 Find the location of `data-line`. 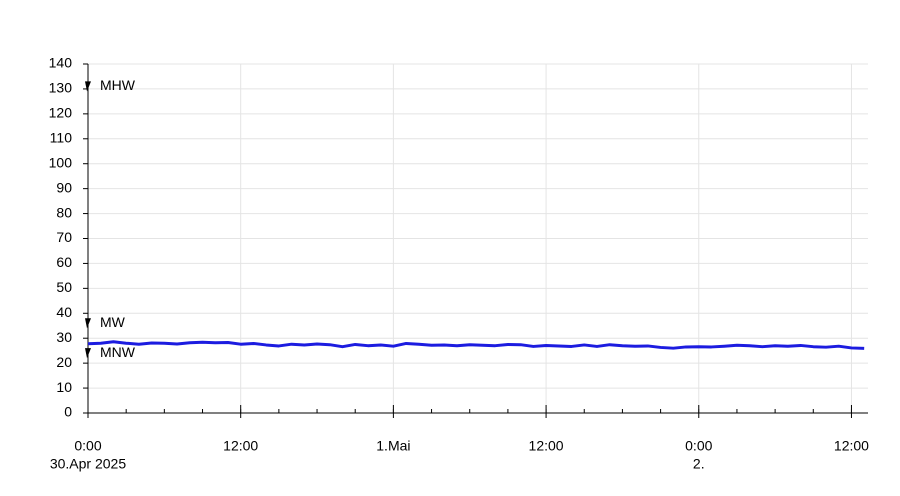

data-line is located at coordinates (476, 345).